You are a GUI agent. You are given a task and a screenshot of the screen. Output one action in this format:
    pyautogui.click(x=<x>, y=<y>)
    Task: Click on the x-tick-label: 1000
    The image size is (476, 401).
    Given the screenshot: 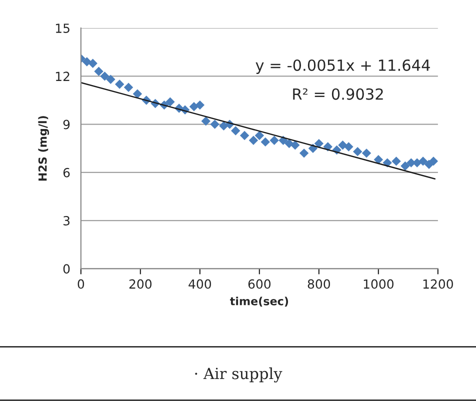 What is the action you would take?
    pyautogui.click(x=379, y=284)
    